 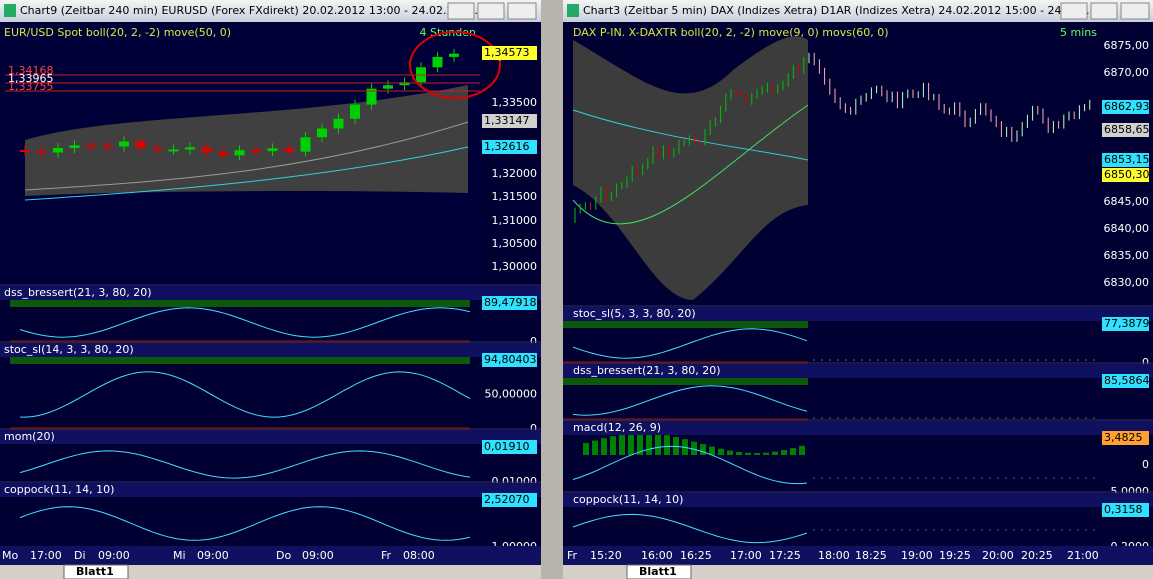 What do you see at coordinates (10, 555) in the screenshot?
I see `x-tick-label: Mo` at bounding box center [10, 555].